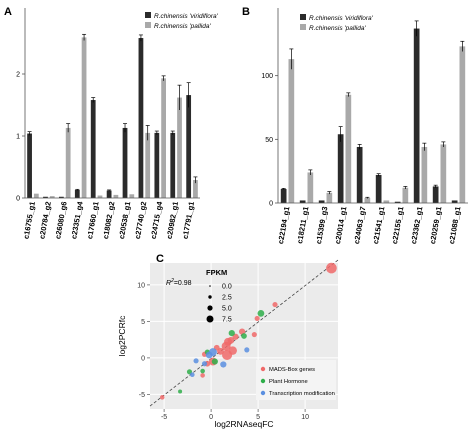 The image size is (474, 434). I want to click on panel-b-category-label: c24063_g7, so click(359, 225).